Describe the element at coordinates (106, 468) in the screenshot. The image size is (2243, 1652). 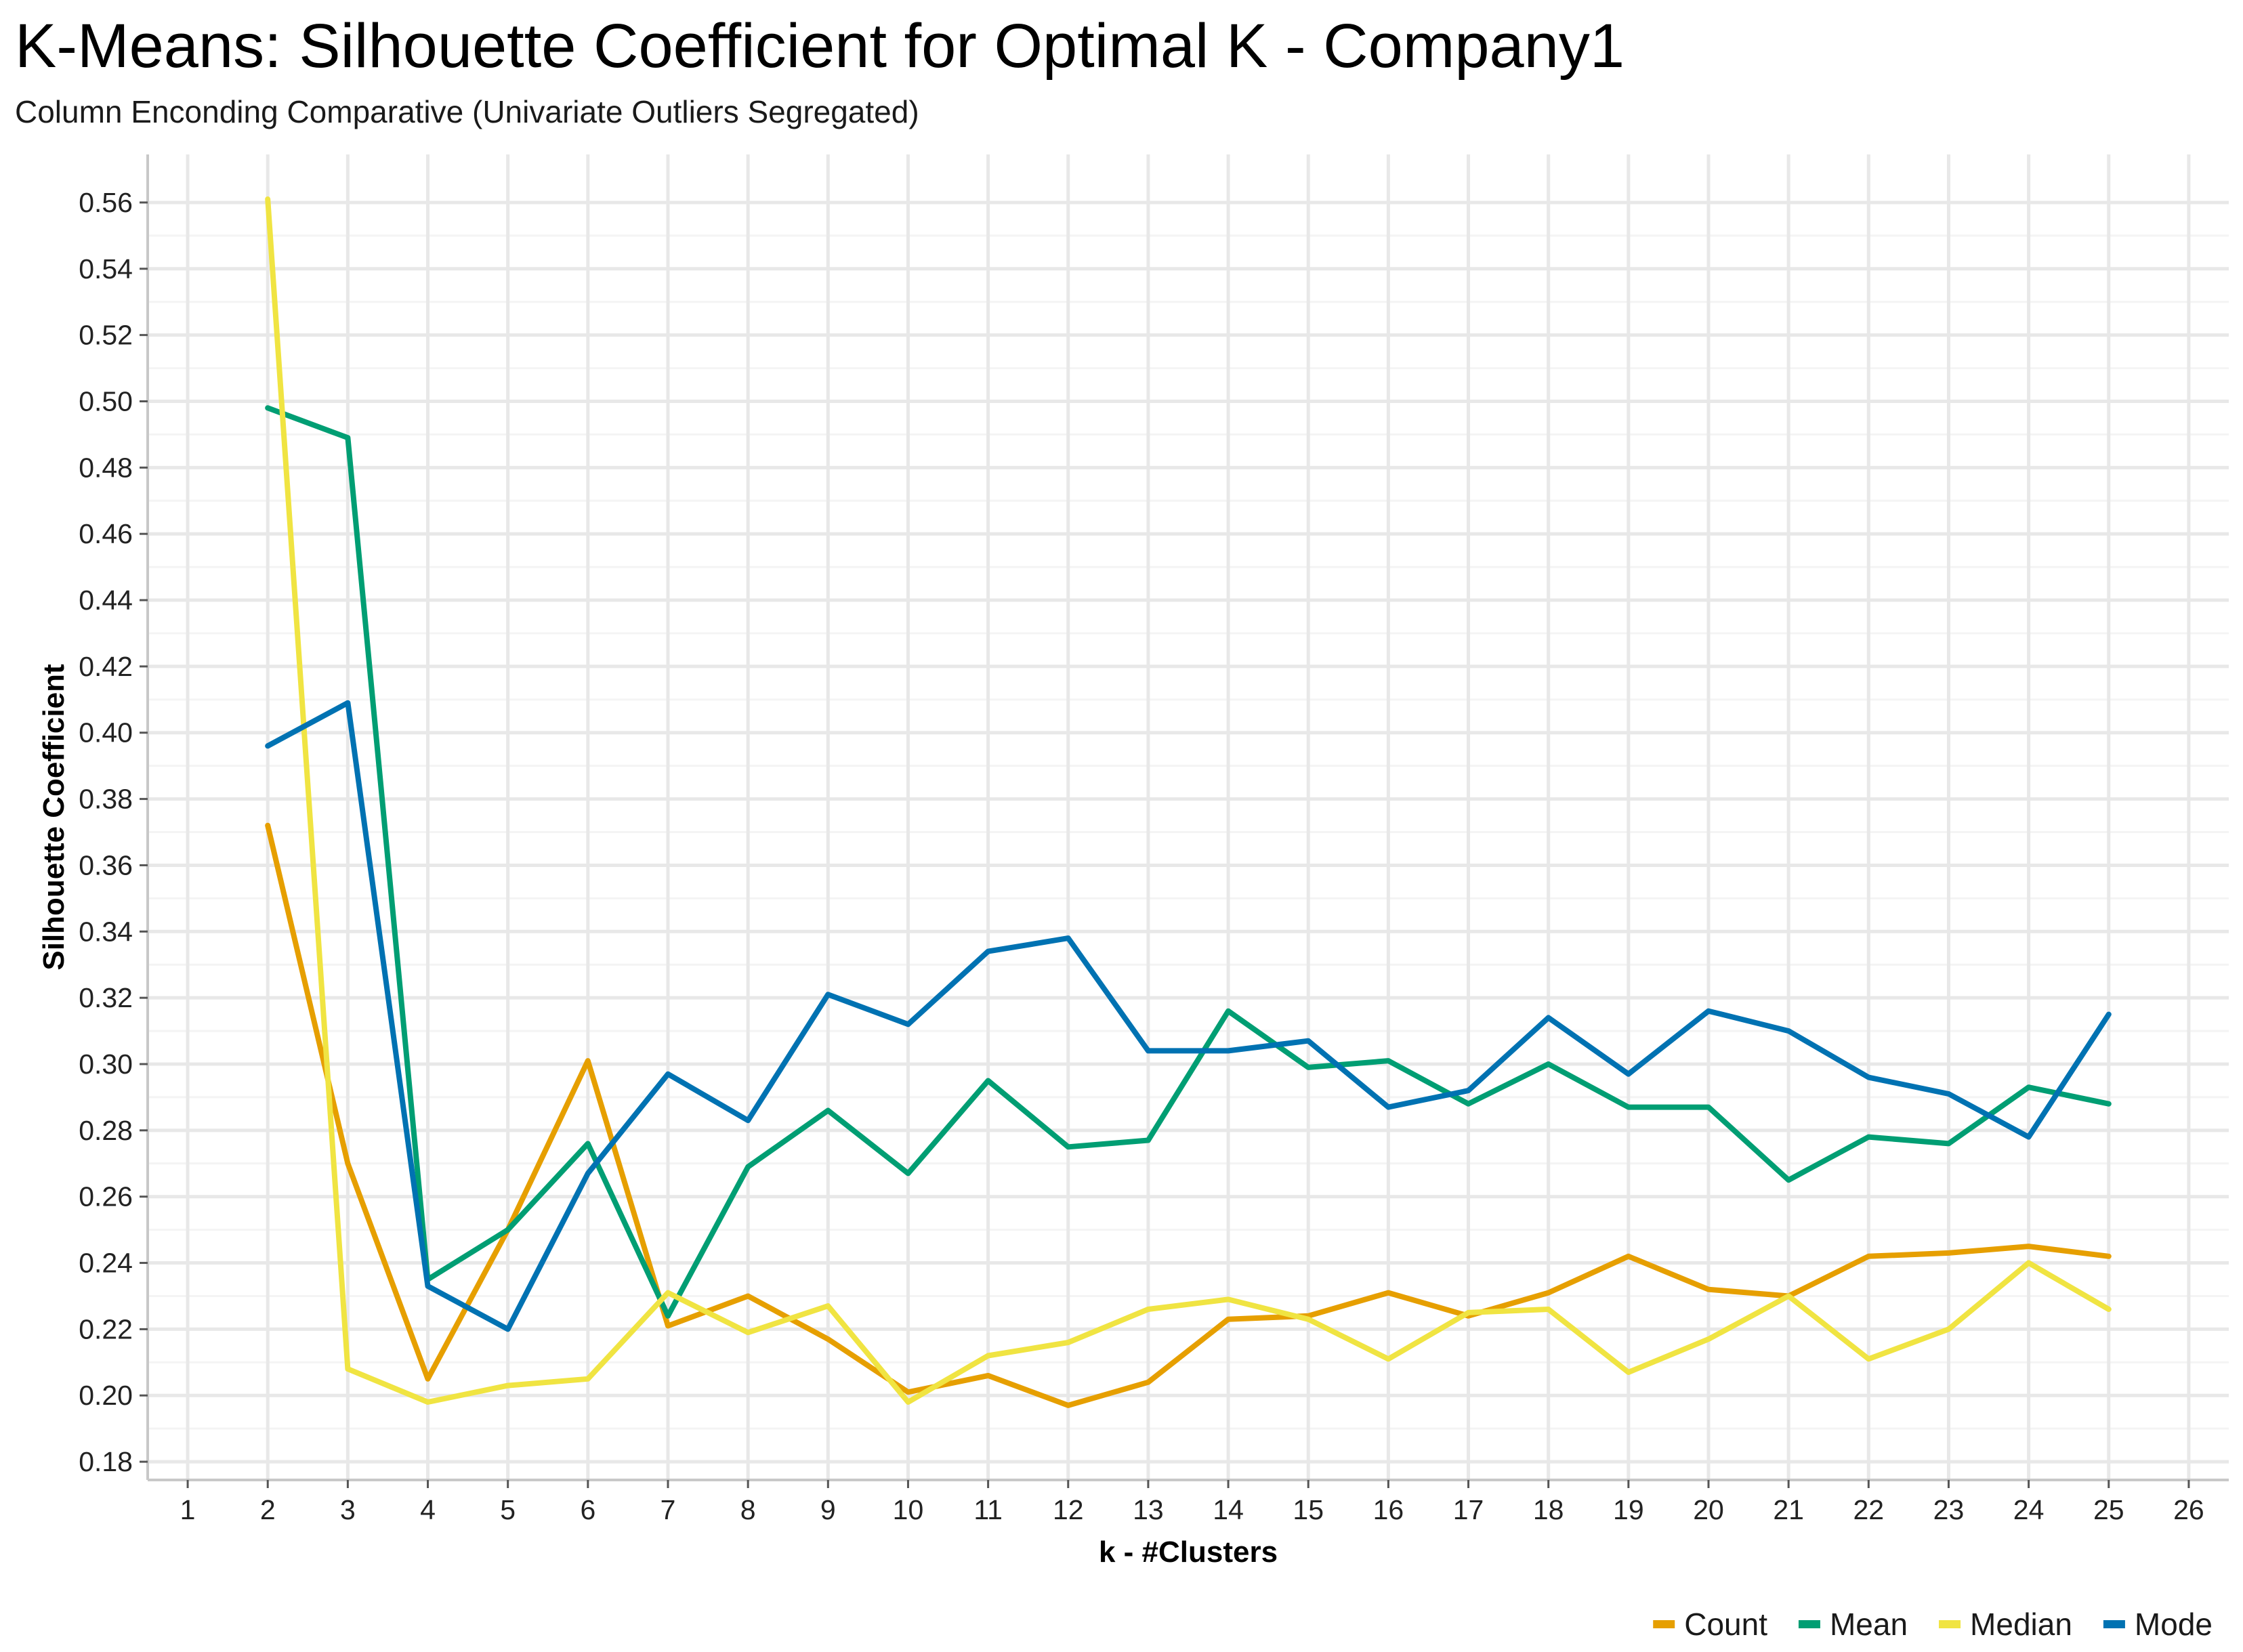
I see `y-tick-label: 0.48` at that location.